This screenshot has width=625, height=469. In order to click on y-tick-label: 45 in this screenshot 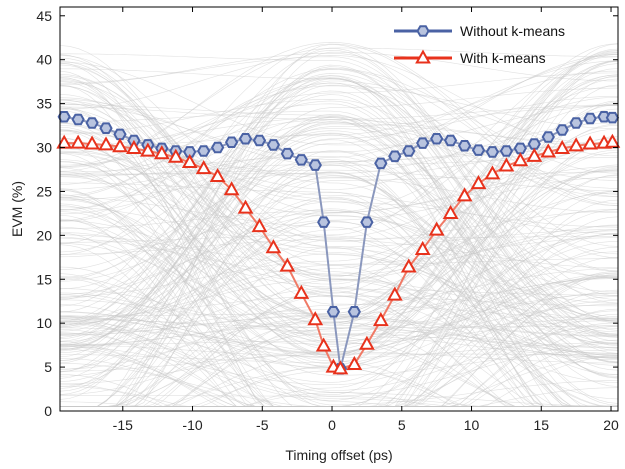, I will do `click(44, 16)`.